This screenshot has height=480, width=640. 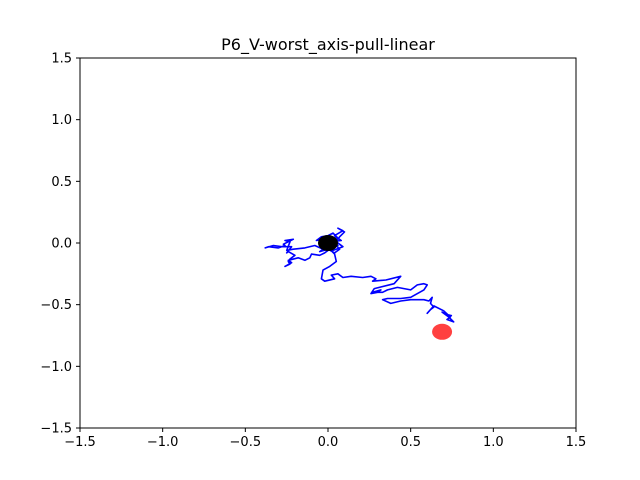 I want to click on y-axis: −1.5 −1.0 −0.5 0.0 0.5 1.0 1.5, so click(x=60, y=244).